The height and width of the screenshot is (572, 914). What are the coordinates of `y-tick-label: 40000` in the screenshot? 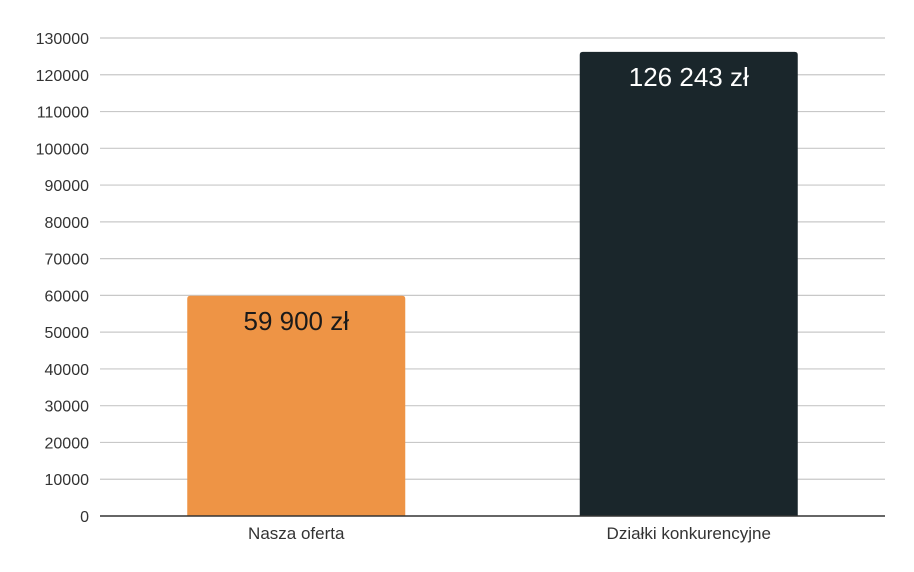 It's located at (67, 370).